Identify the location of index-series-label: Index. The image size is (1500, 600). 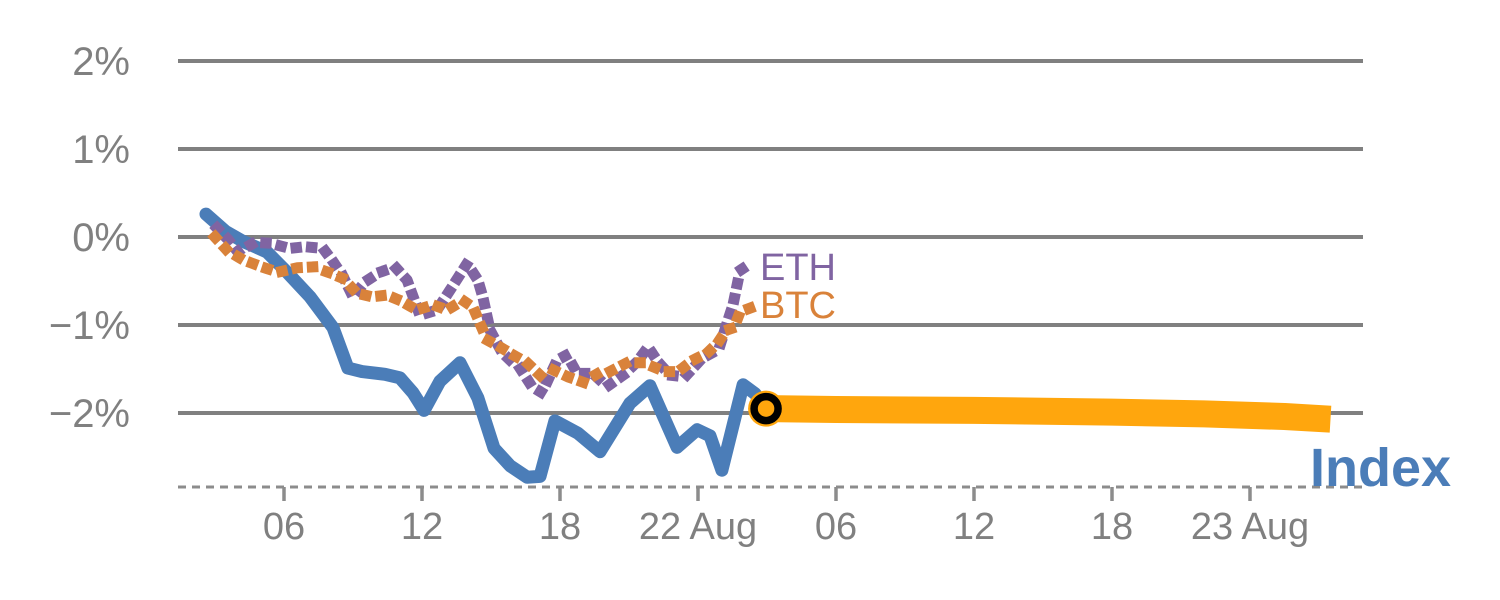
(1381, 468).